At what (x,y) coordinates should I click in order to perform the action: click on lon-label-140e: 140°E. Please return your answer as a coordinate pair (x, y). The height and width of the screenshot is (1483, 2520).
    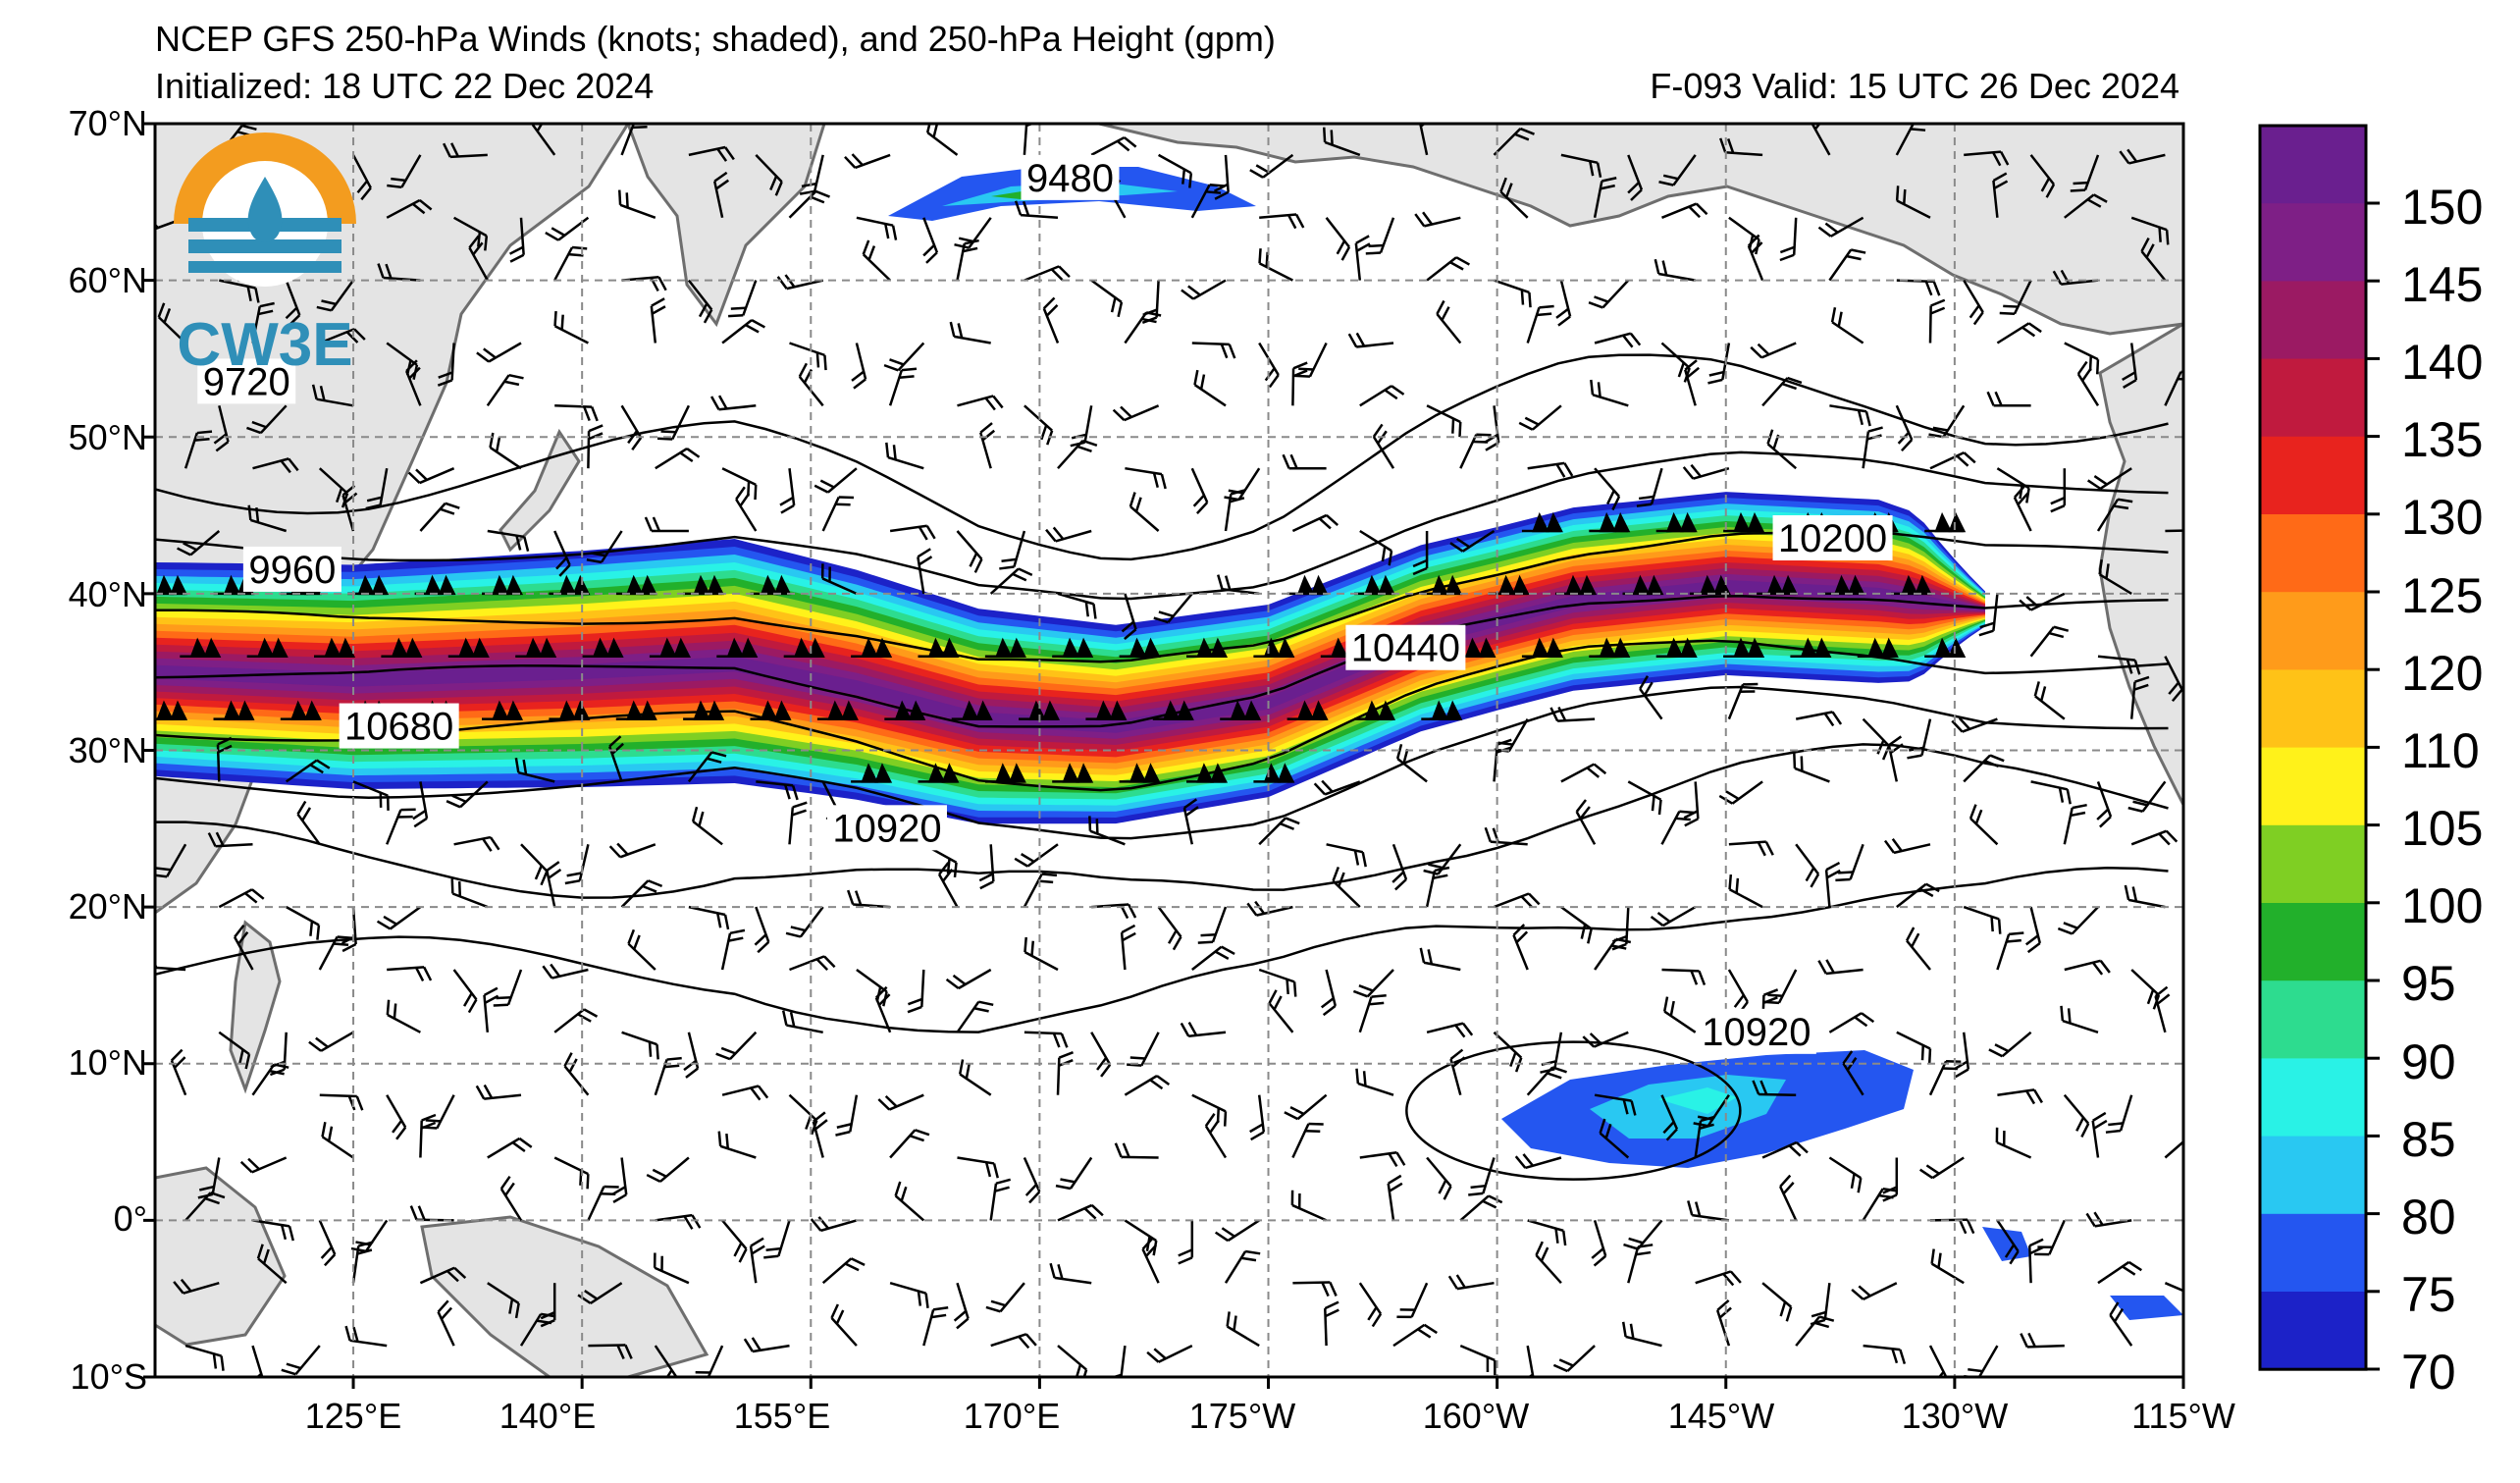
    Looking at the image, I should click on (548, 1416).